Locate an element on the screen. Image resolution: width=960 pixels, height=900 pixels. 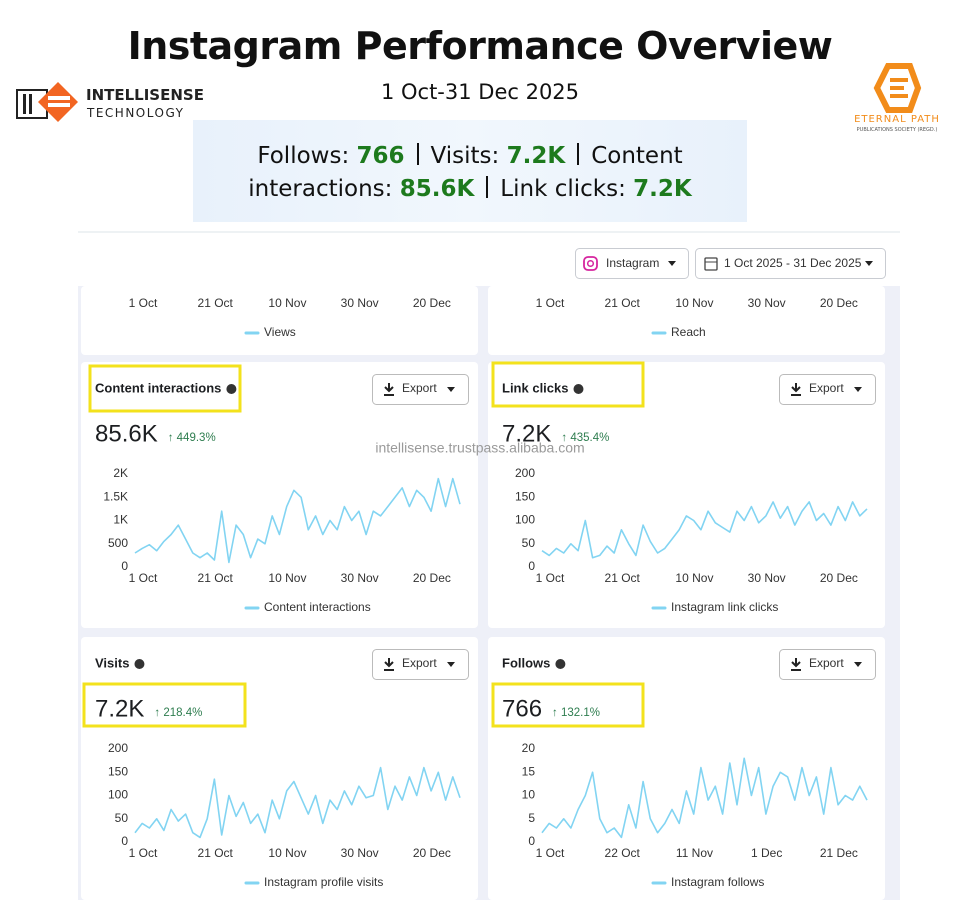
summary-label: Link clicks: is located at coordinates (563, 189).